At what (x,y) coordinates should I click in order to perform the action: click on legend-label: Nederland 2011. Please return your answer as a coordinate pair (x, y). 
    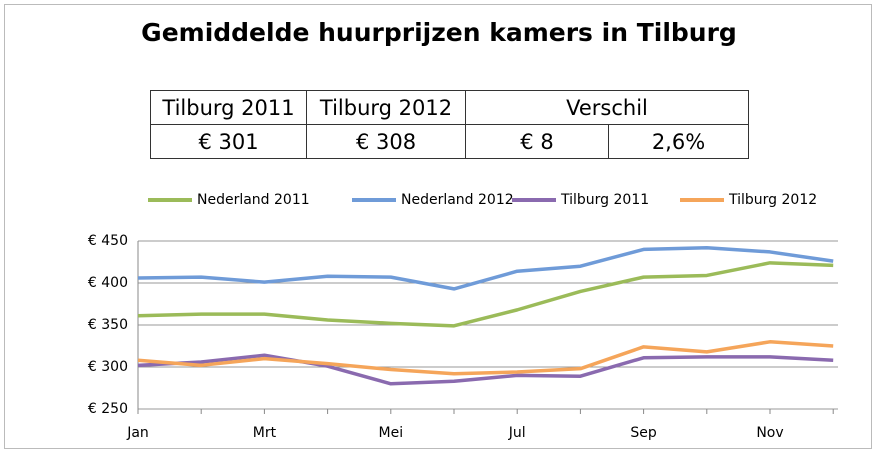
    Looking at the image, I should click on (253, 200).